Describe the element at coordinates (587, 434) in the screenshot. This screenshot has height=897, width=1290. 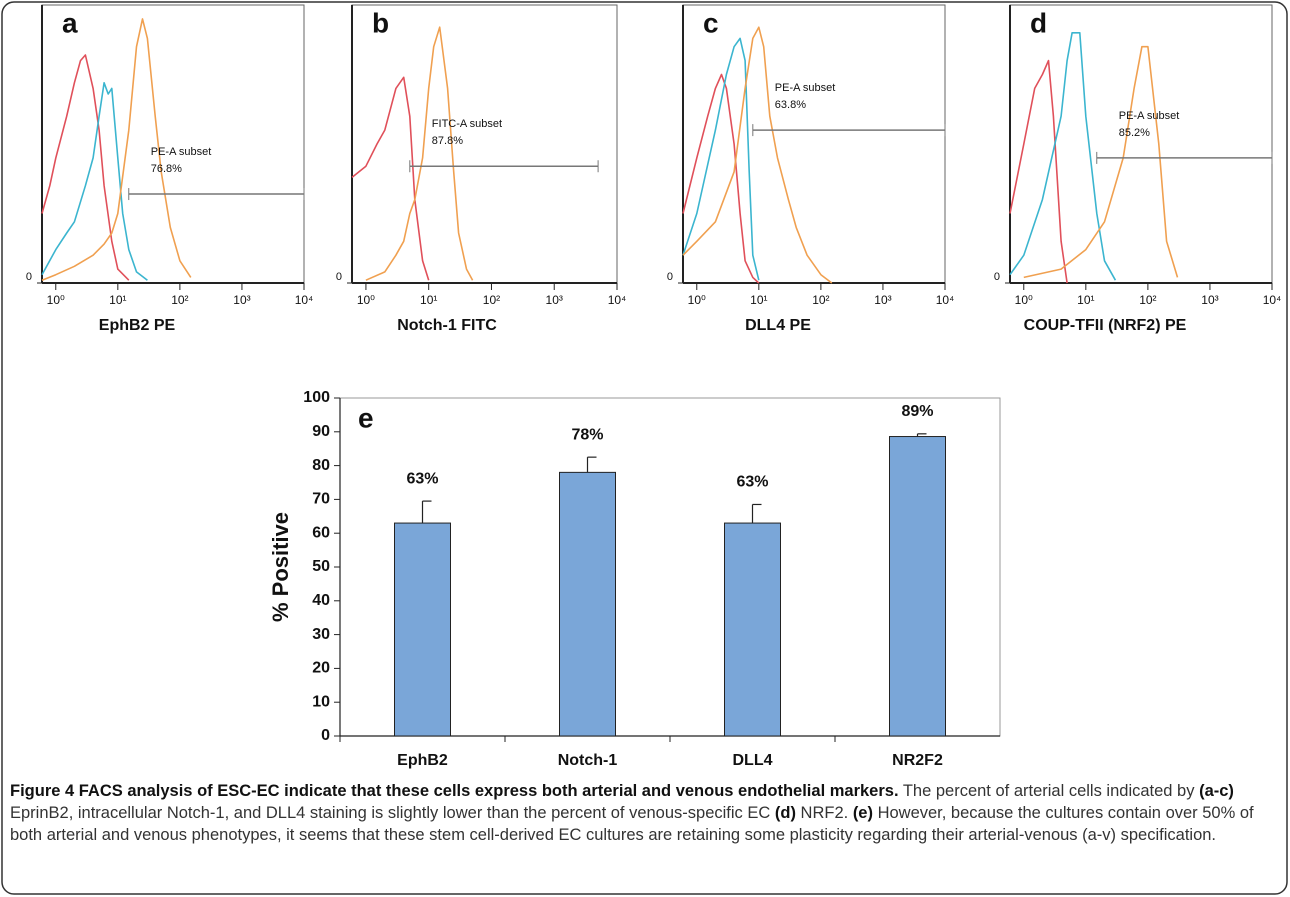
I see `value-label: 78%` at that location.